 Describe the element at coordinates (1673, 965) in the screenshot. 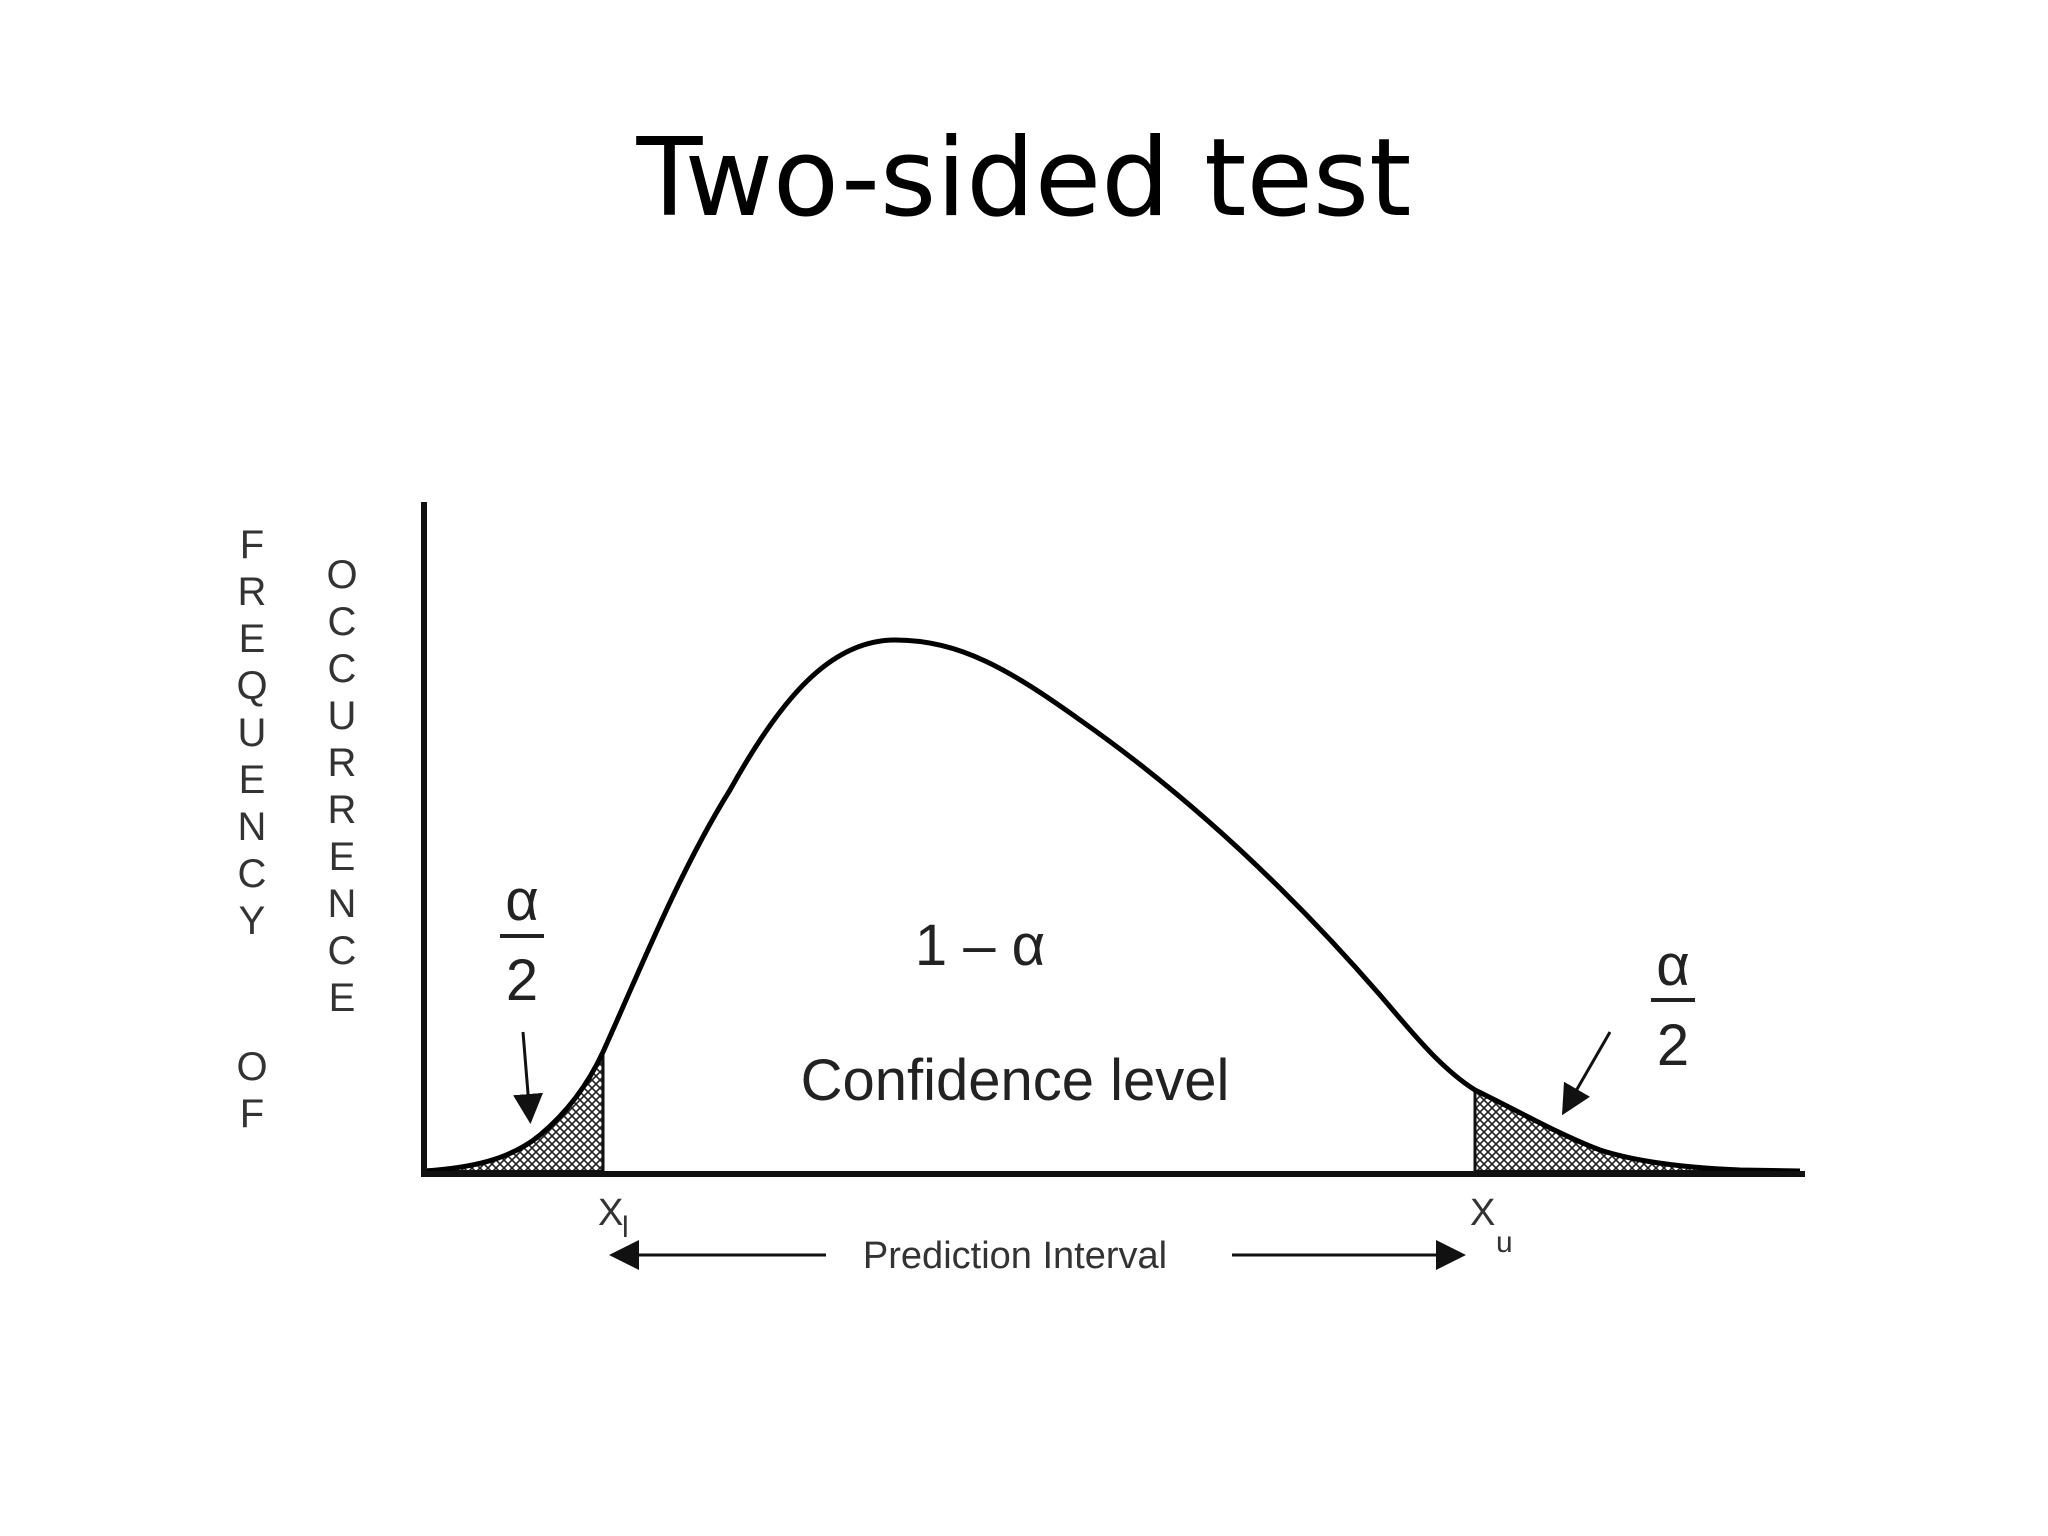

I see `right-tail-numerator: α` at that location.